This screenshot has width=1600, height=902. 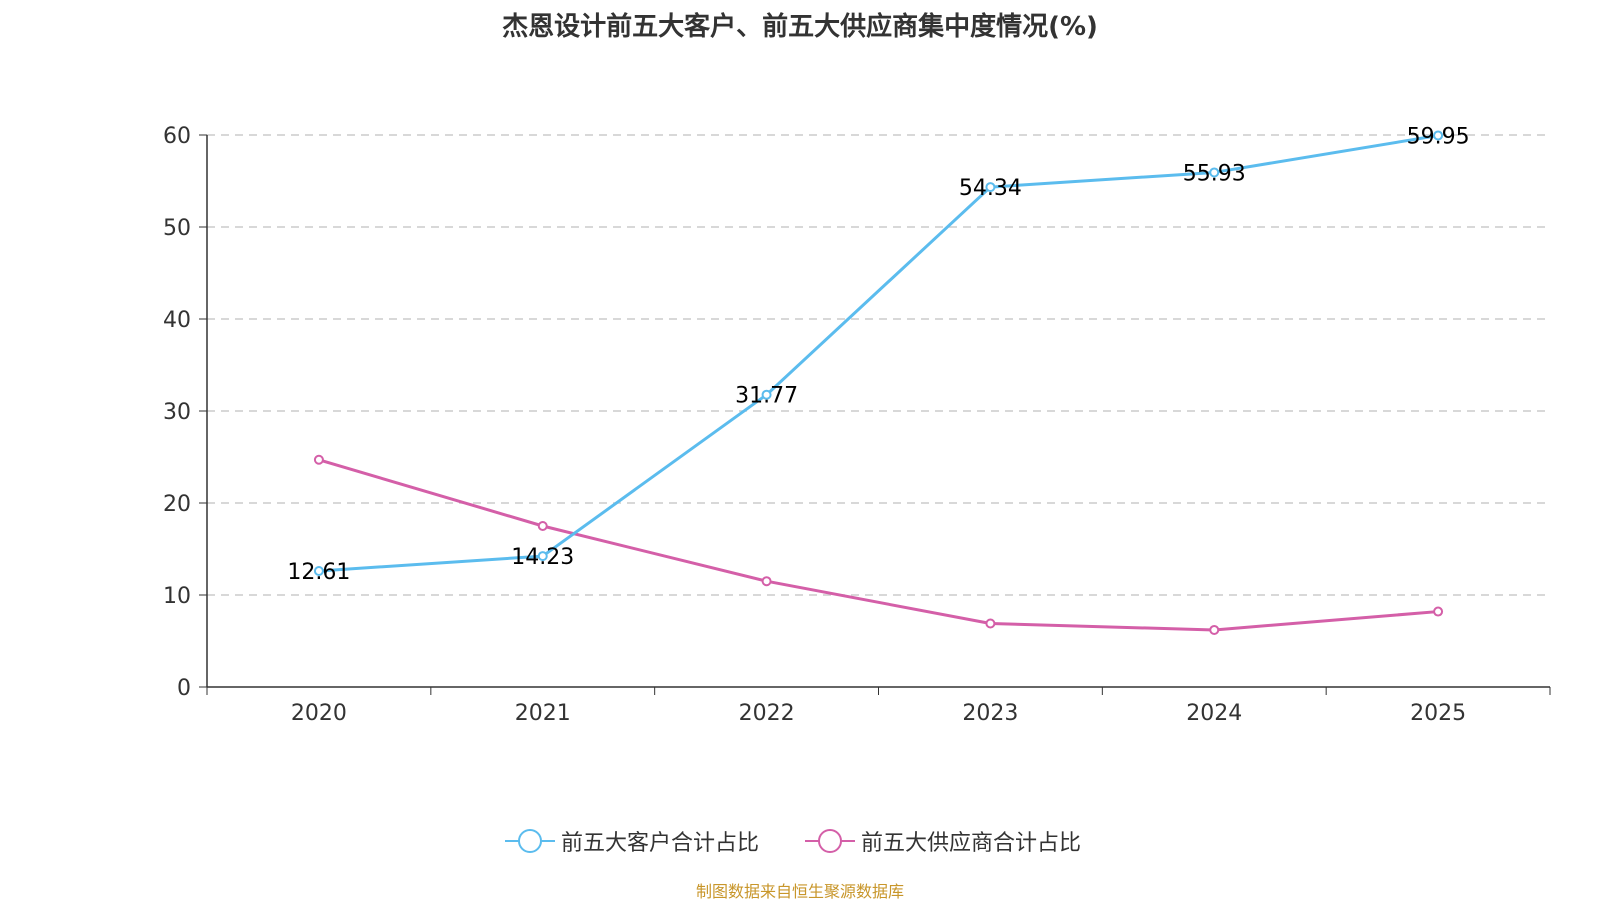 I want to click on y-tick-label: 60, so click(x=177, y=136).